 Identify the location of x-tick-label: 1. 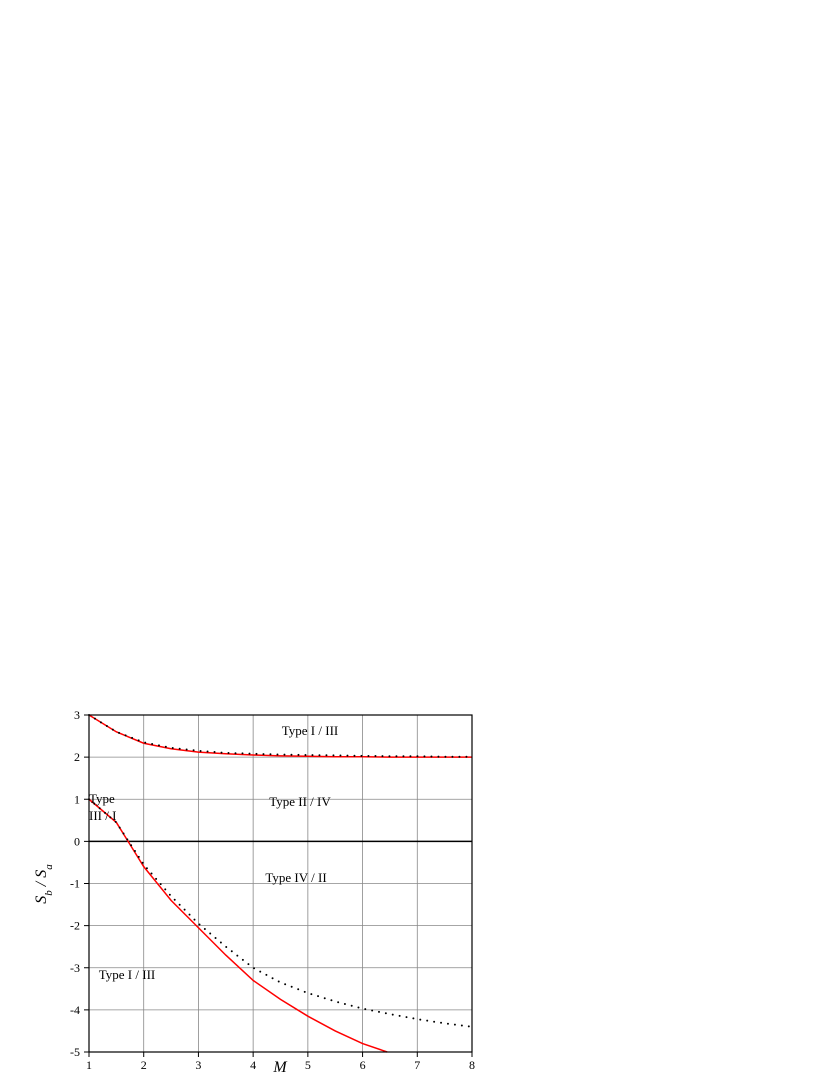
(89, 1065).